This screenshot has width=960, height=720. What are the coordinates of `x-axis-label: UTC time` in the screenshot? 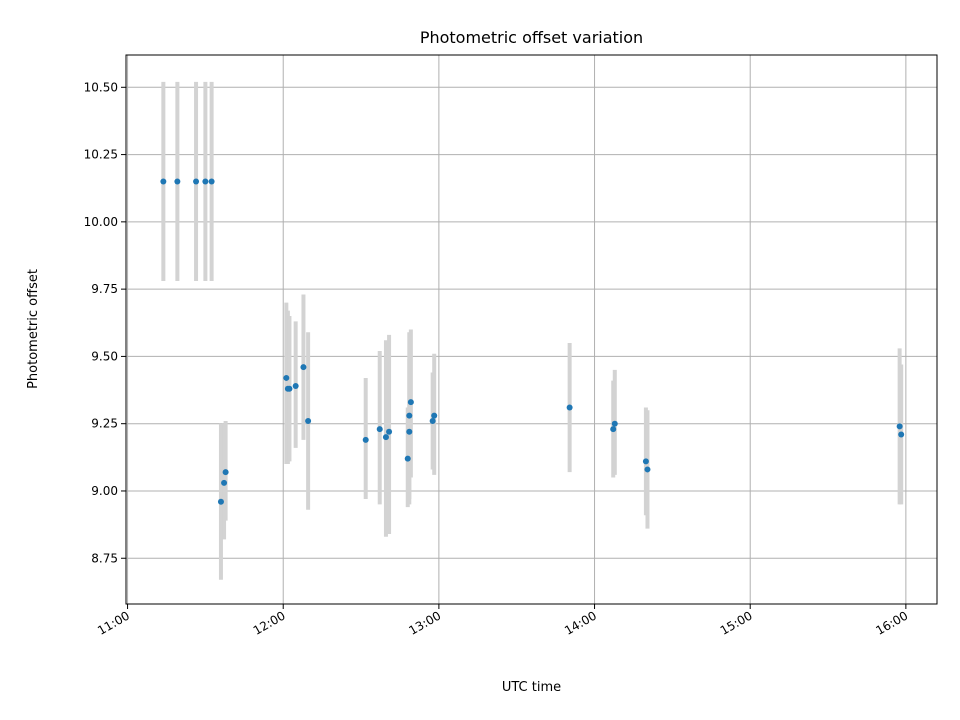 It's located at (531, 687).